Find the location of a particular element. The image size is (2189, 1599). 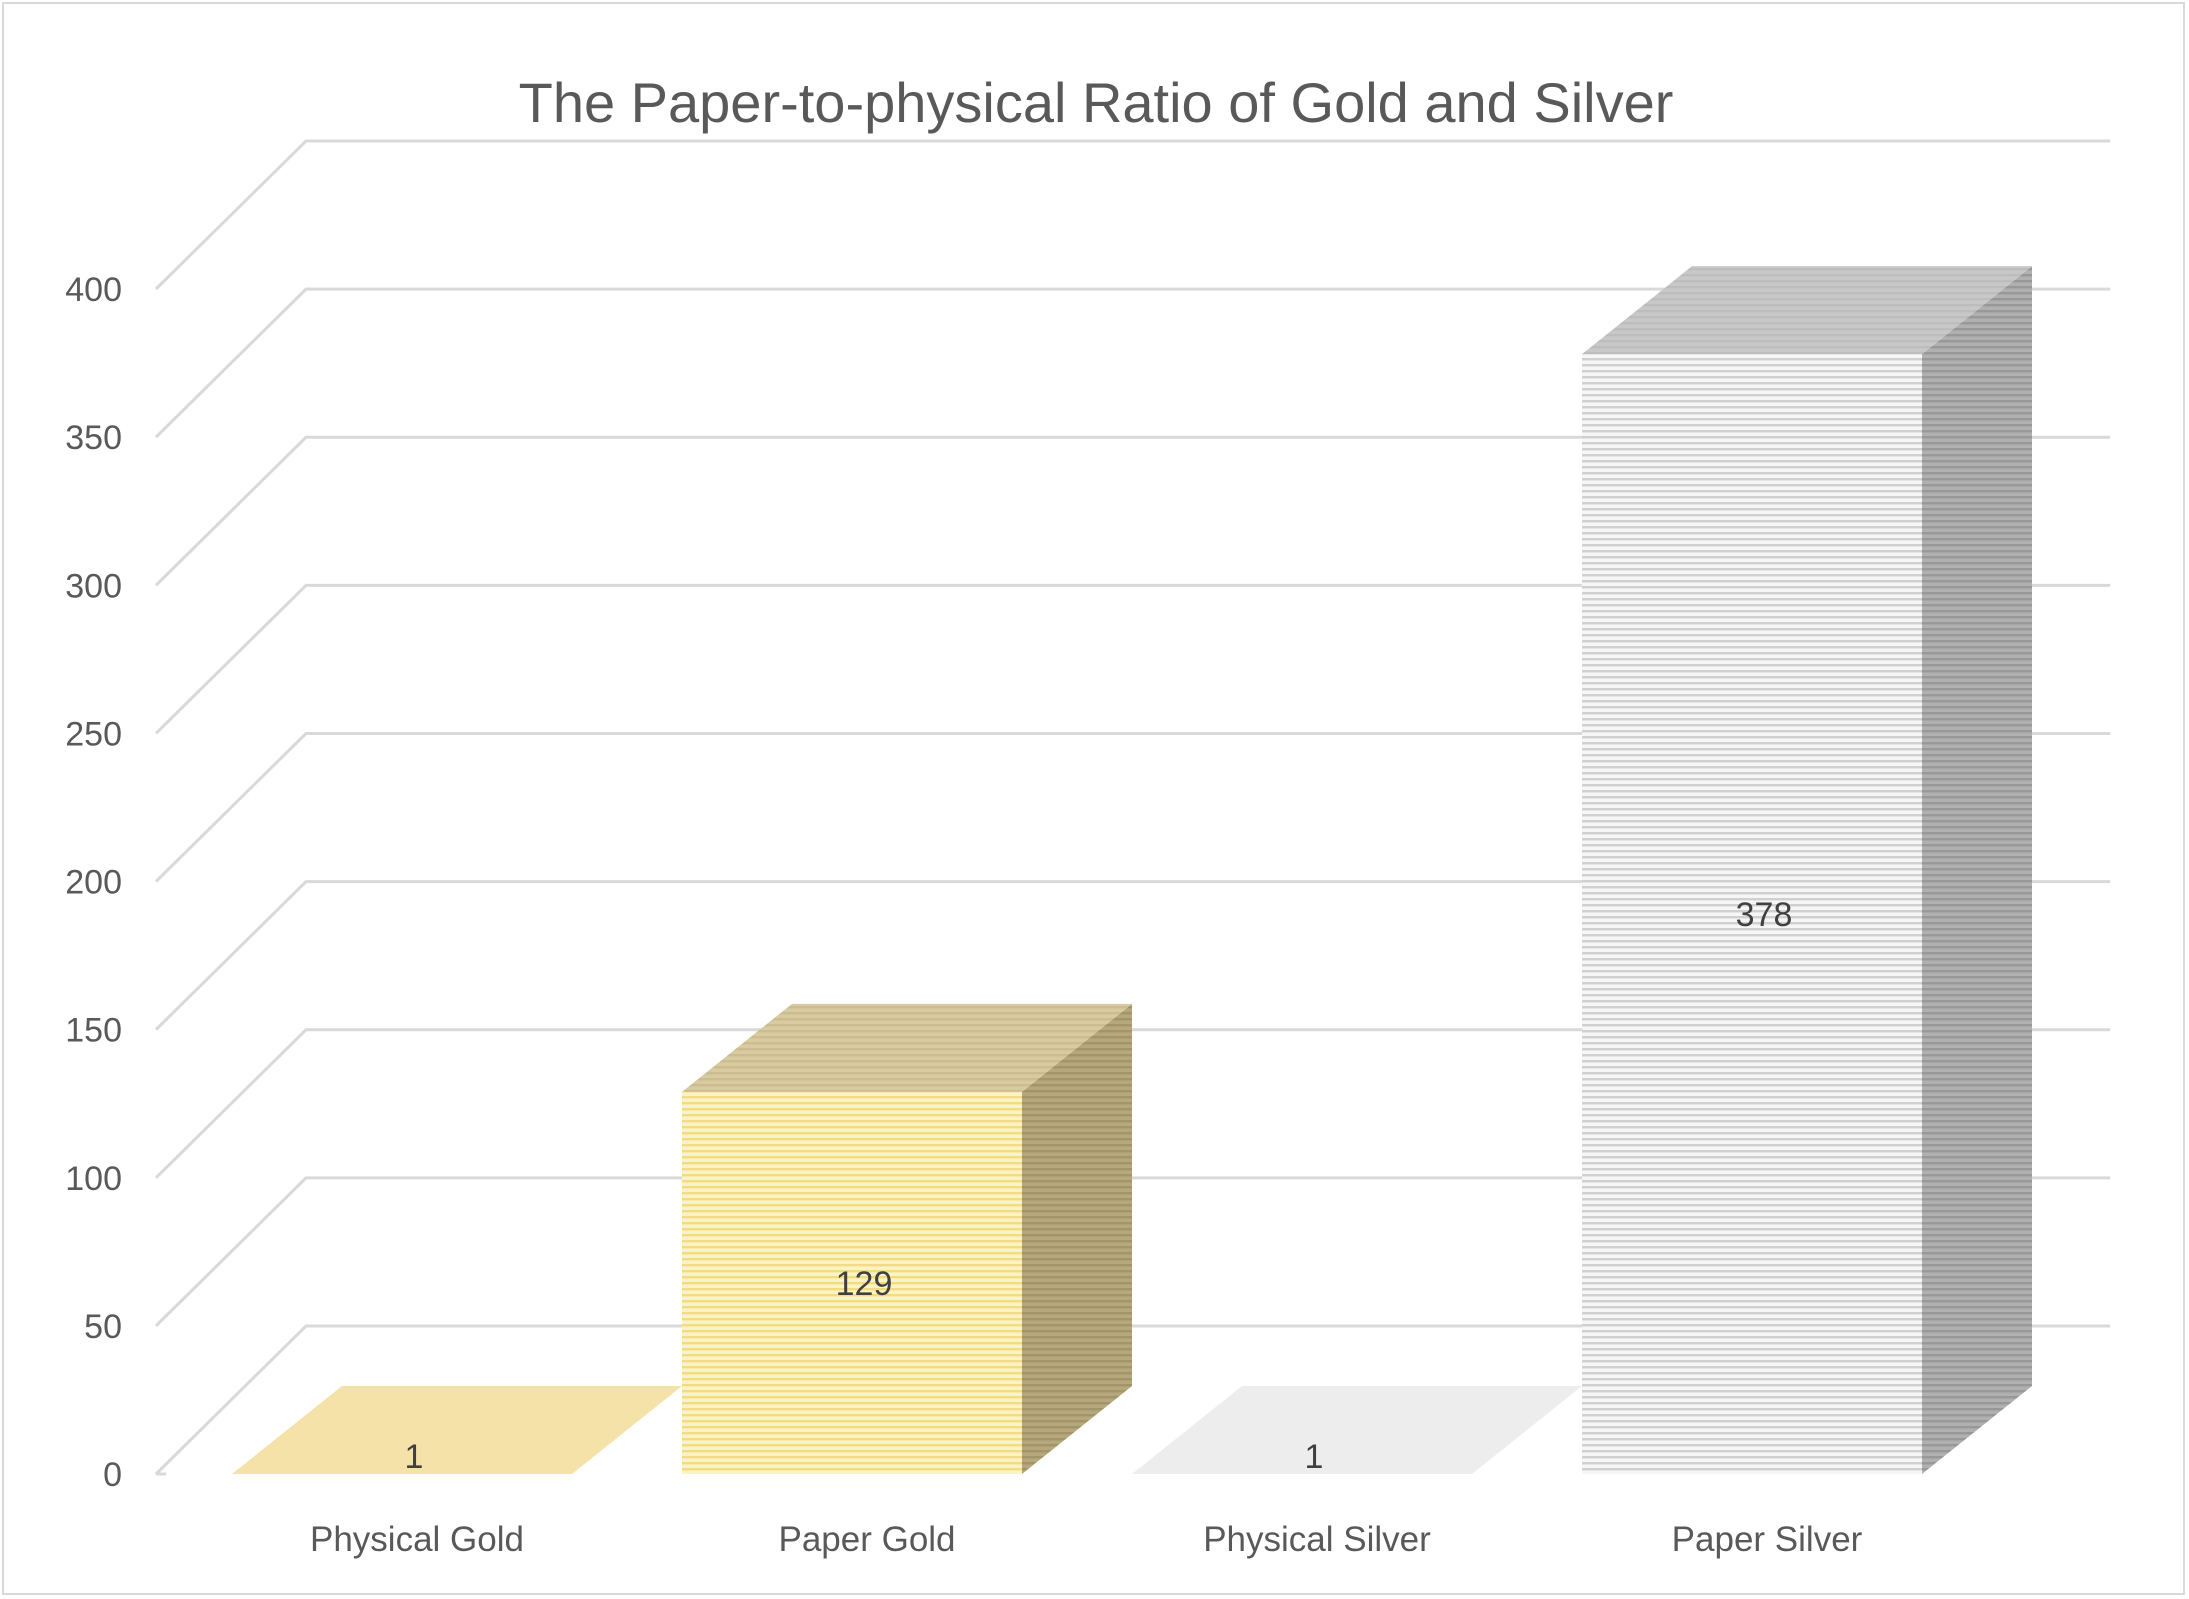

y-axis-ticks: 0 50 100 150 200 250 300 350 400 is located at coordinates (93, 882).